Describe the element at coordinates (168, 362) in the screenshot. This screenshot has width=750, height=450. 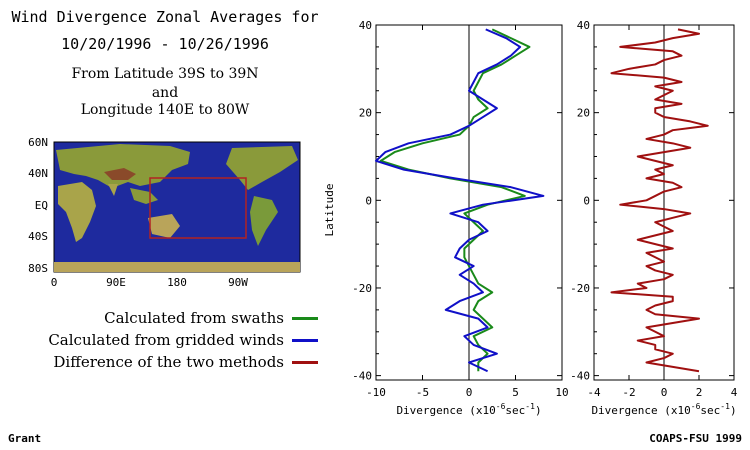
I see `legend-label-difference: Difference of the two methods` at that location.